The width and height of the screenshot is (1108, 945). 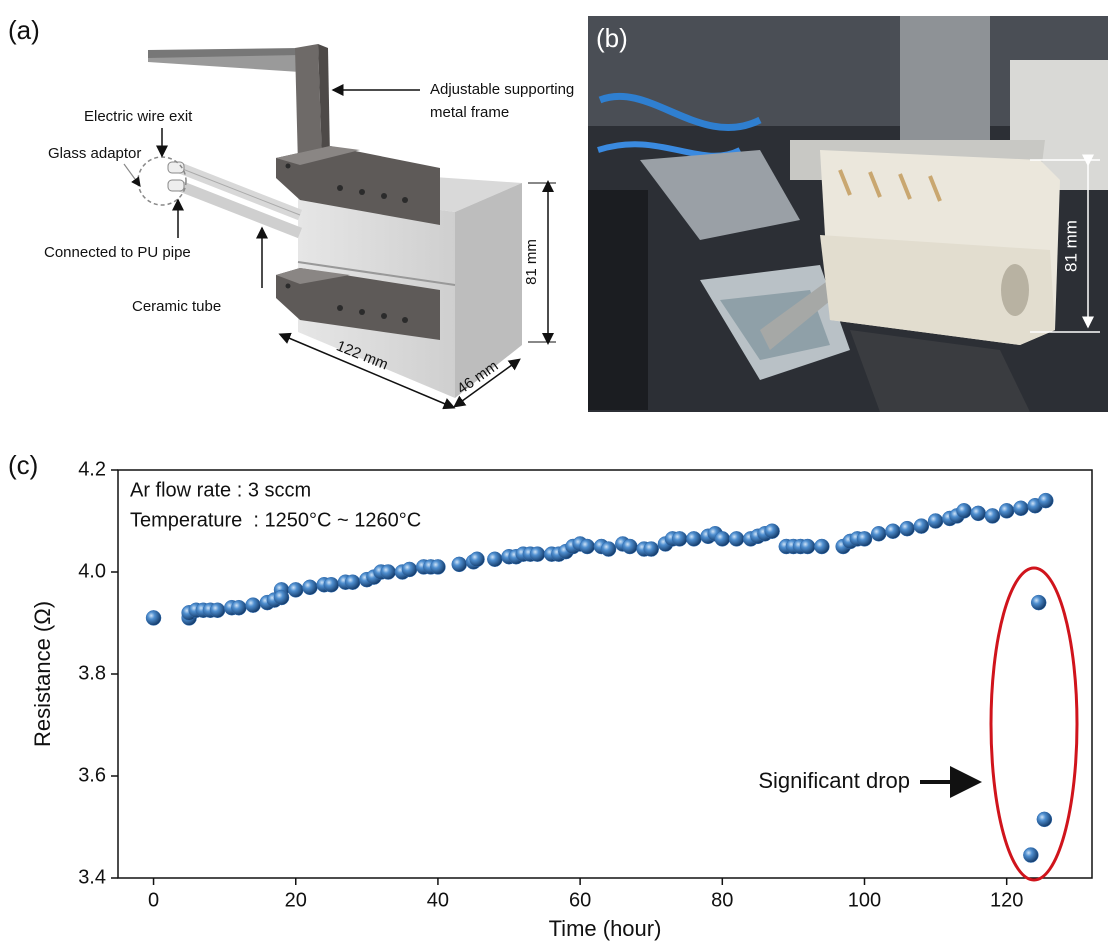 What do you see at coordinates (92, 877) in the screenshot?
I see `y-tick-label: 3.4` at bounding box center [92, 877].